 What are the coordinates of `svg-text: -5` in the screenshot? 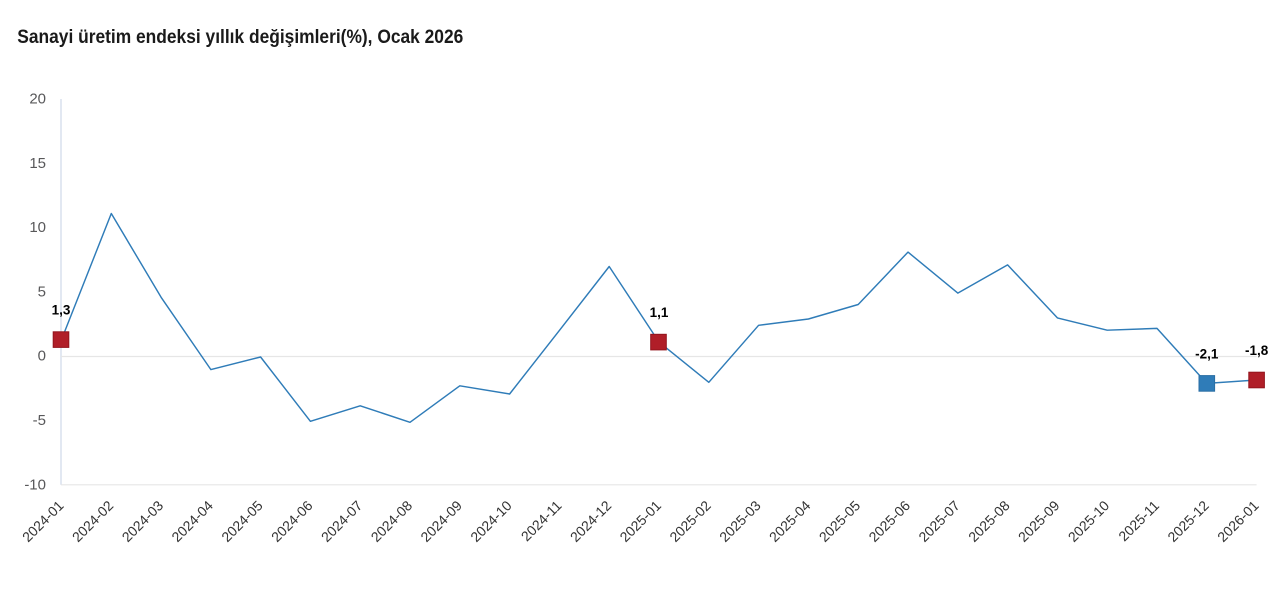 It's located at (39, 420).